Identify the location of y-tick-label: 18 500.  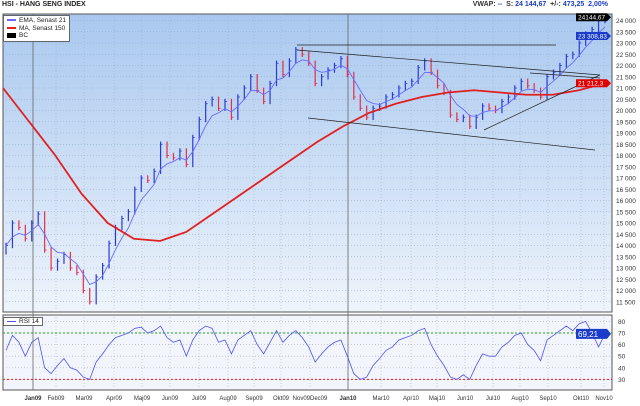
(626, 145).